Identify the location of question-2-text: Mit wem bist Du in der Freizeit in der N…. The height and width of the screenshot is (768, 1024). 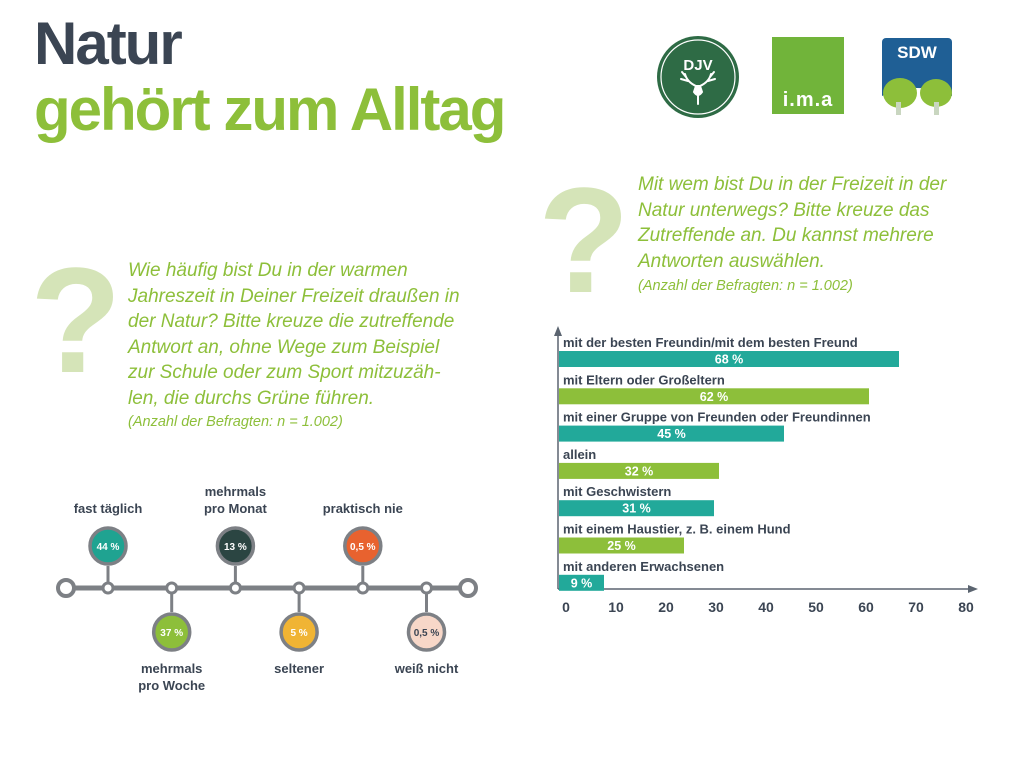
(825, 223).